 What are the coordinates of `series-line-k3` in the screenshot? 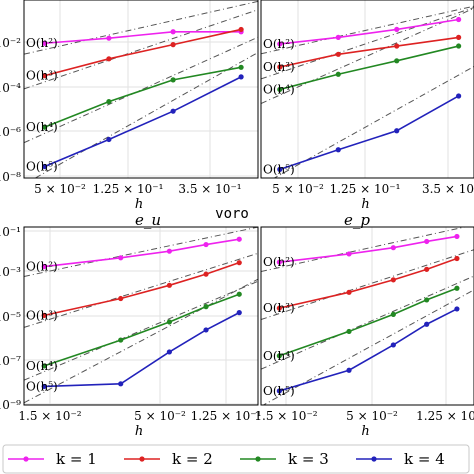 It's located at (141, 330).